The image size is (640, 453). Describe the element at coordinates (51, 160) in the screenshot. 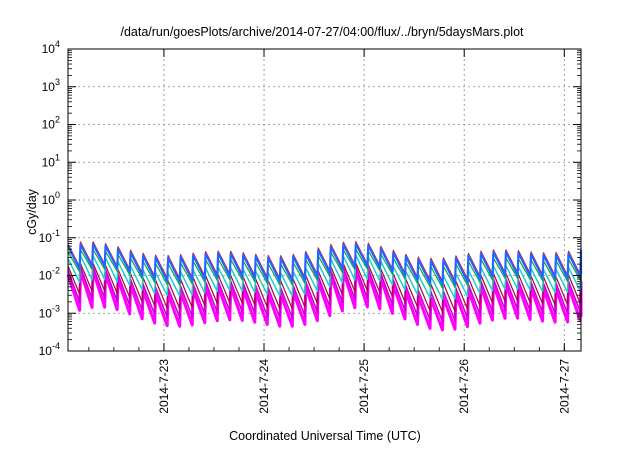

I see `y-tick-label: 10¹` at that location.